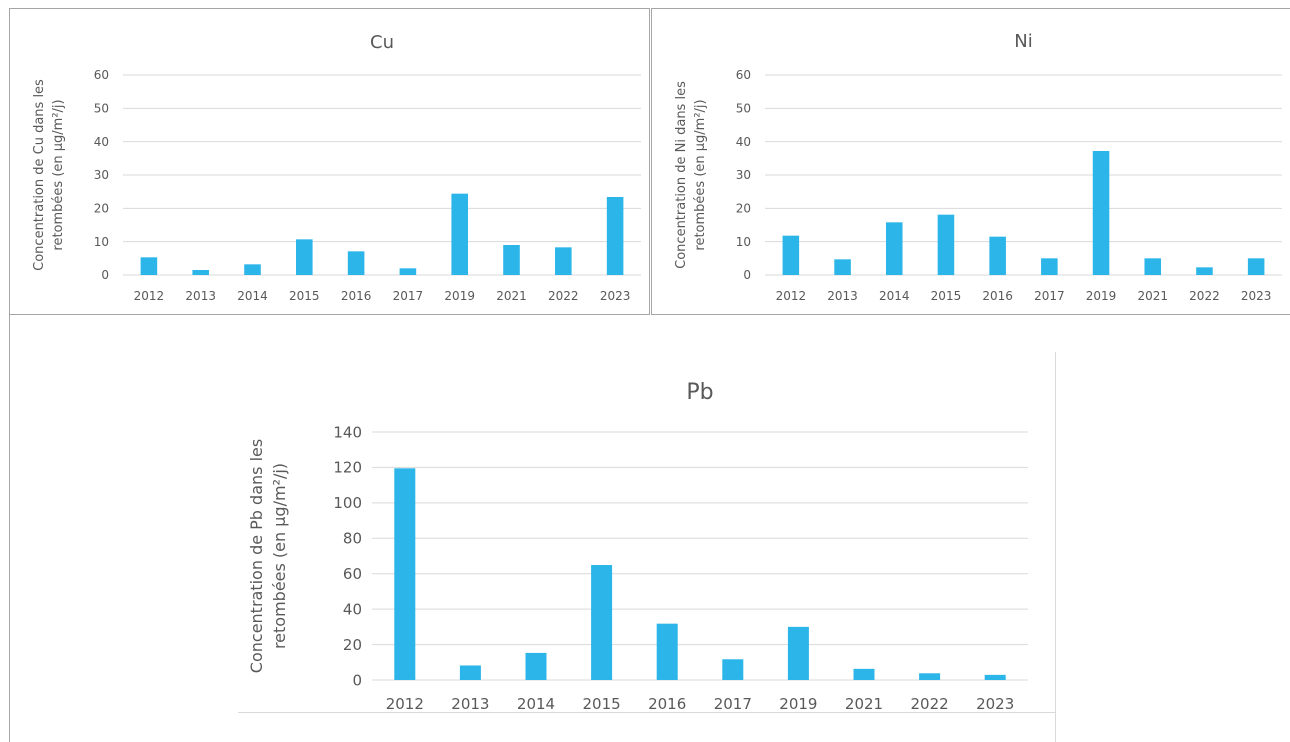  What do you see at coordinates (347, 503) in the screenshot?
I see `y-tick-label: 100` at bounding box center [347, 503].